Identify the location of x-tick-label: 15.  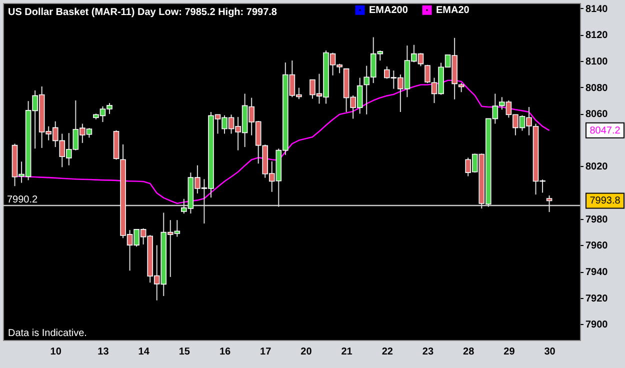
(184, 352).